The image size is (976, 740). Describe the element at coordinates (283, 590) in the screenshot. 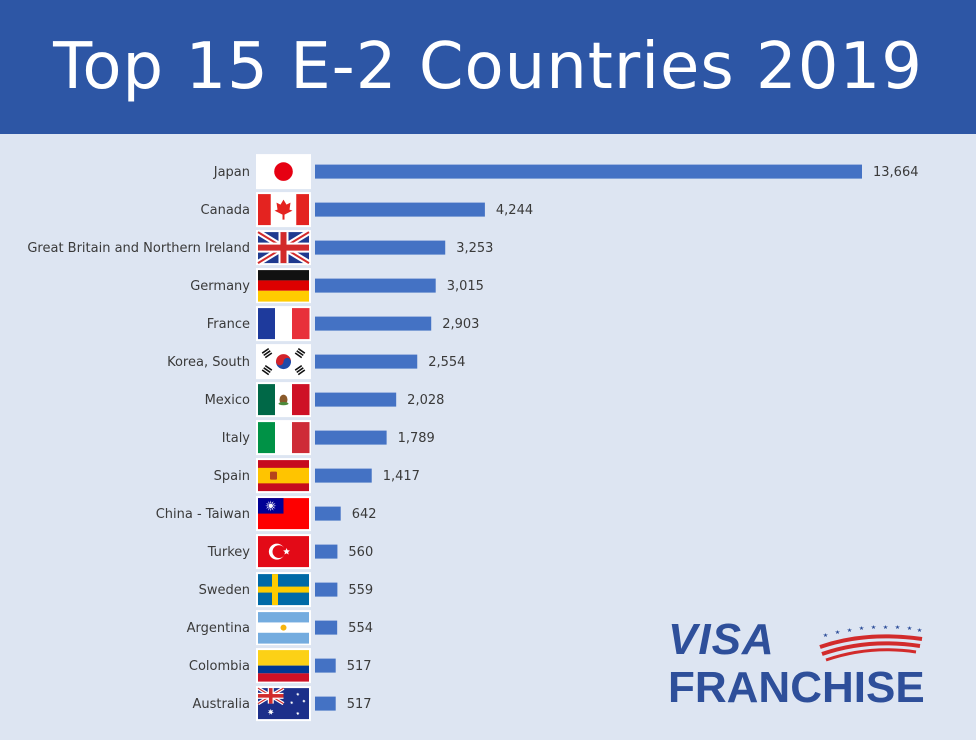

I see `sweden-flag-icon` at that location.